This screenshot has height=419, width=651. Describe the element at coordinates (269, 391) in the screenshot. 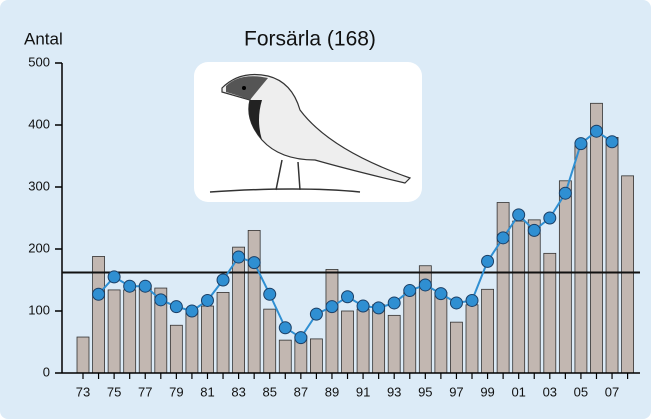

I see `x-tick-label: 85` at that location.